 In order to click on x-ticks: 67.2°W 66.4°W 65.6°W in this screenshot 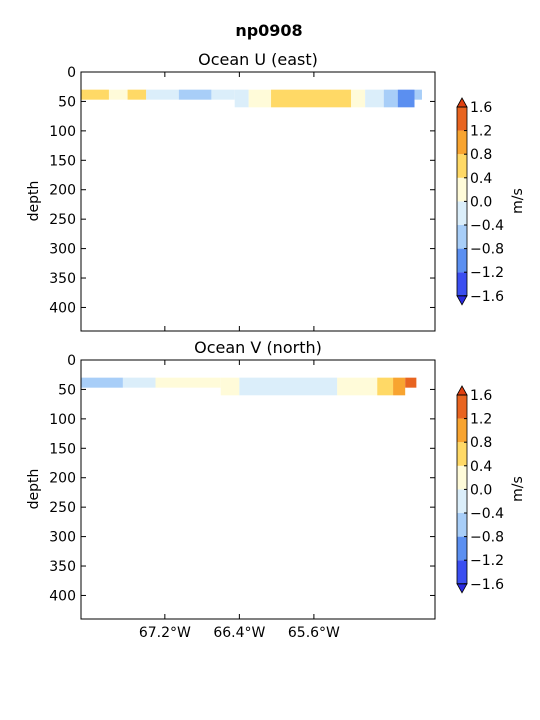, I will do `click(239, 500)`.